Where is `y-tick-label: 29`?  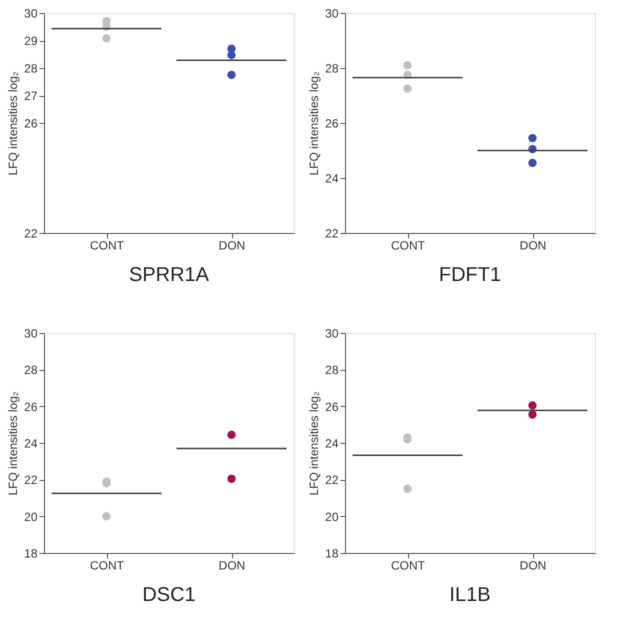 y-tick-label: 29 is located at coordinates (31, 41).